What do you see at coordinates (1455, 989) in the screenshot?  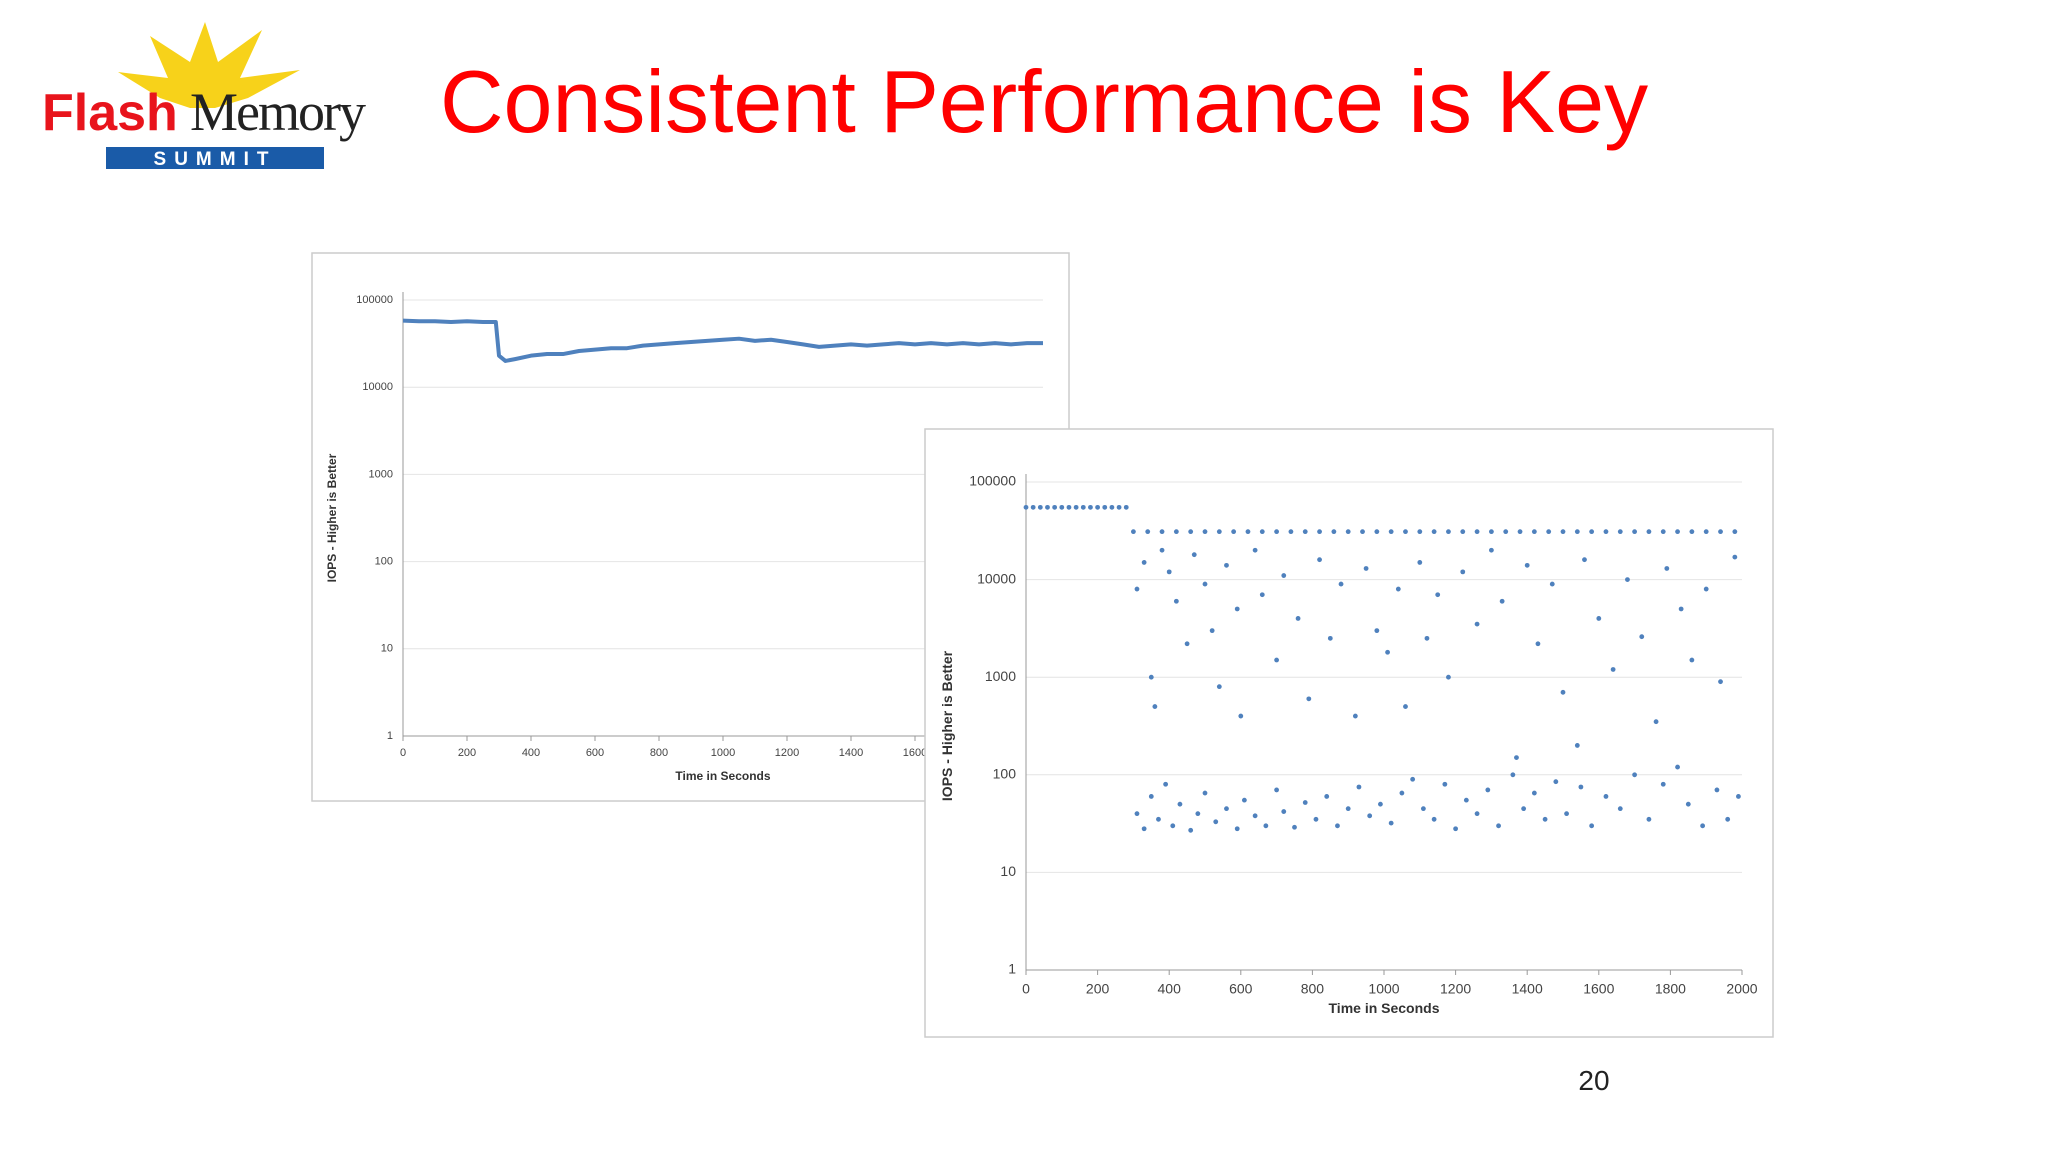 I see `x-tick-label: 1200` at bounding box center [1455, 989].